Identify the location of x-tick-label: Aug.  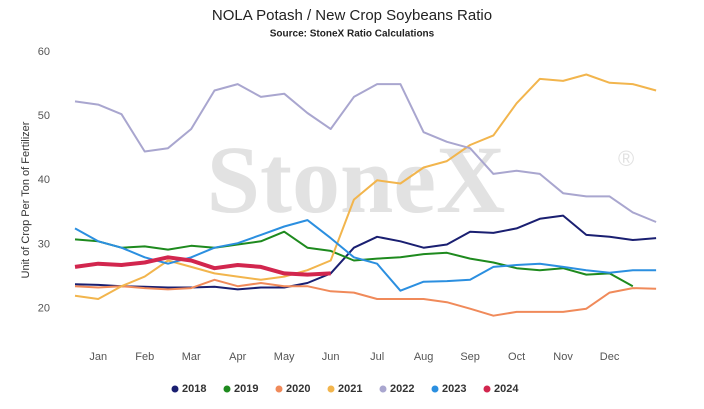
(424, 357).